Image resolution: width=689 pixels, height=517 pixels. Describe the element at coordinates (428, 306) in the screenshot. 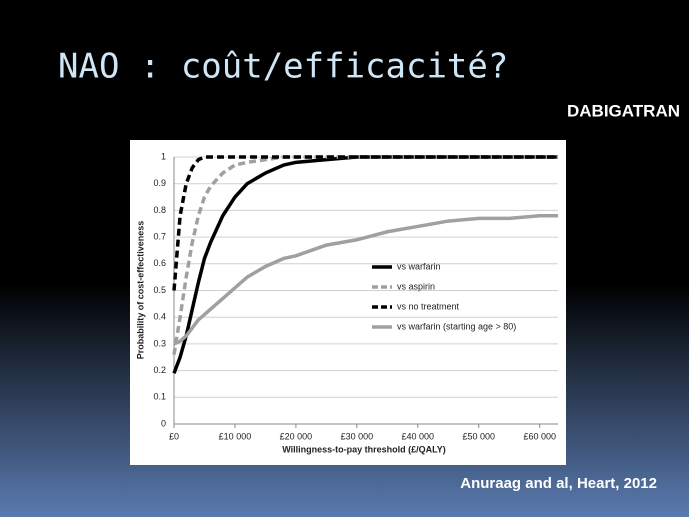

I see `legend-label: vs no treatment` at that location.